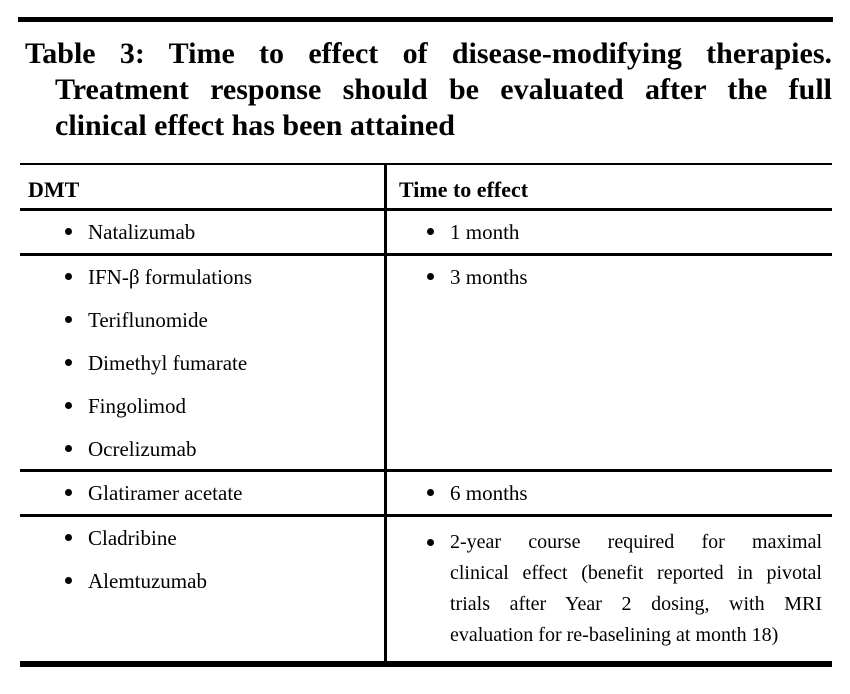 The height and width of the screenshot is (694, 850). Describe the element at coordinates (203, 186) in the screenshot. I see `column-header-dmt: DMT` at that location.